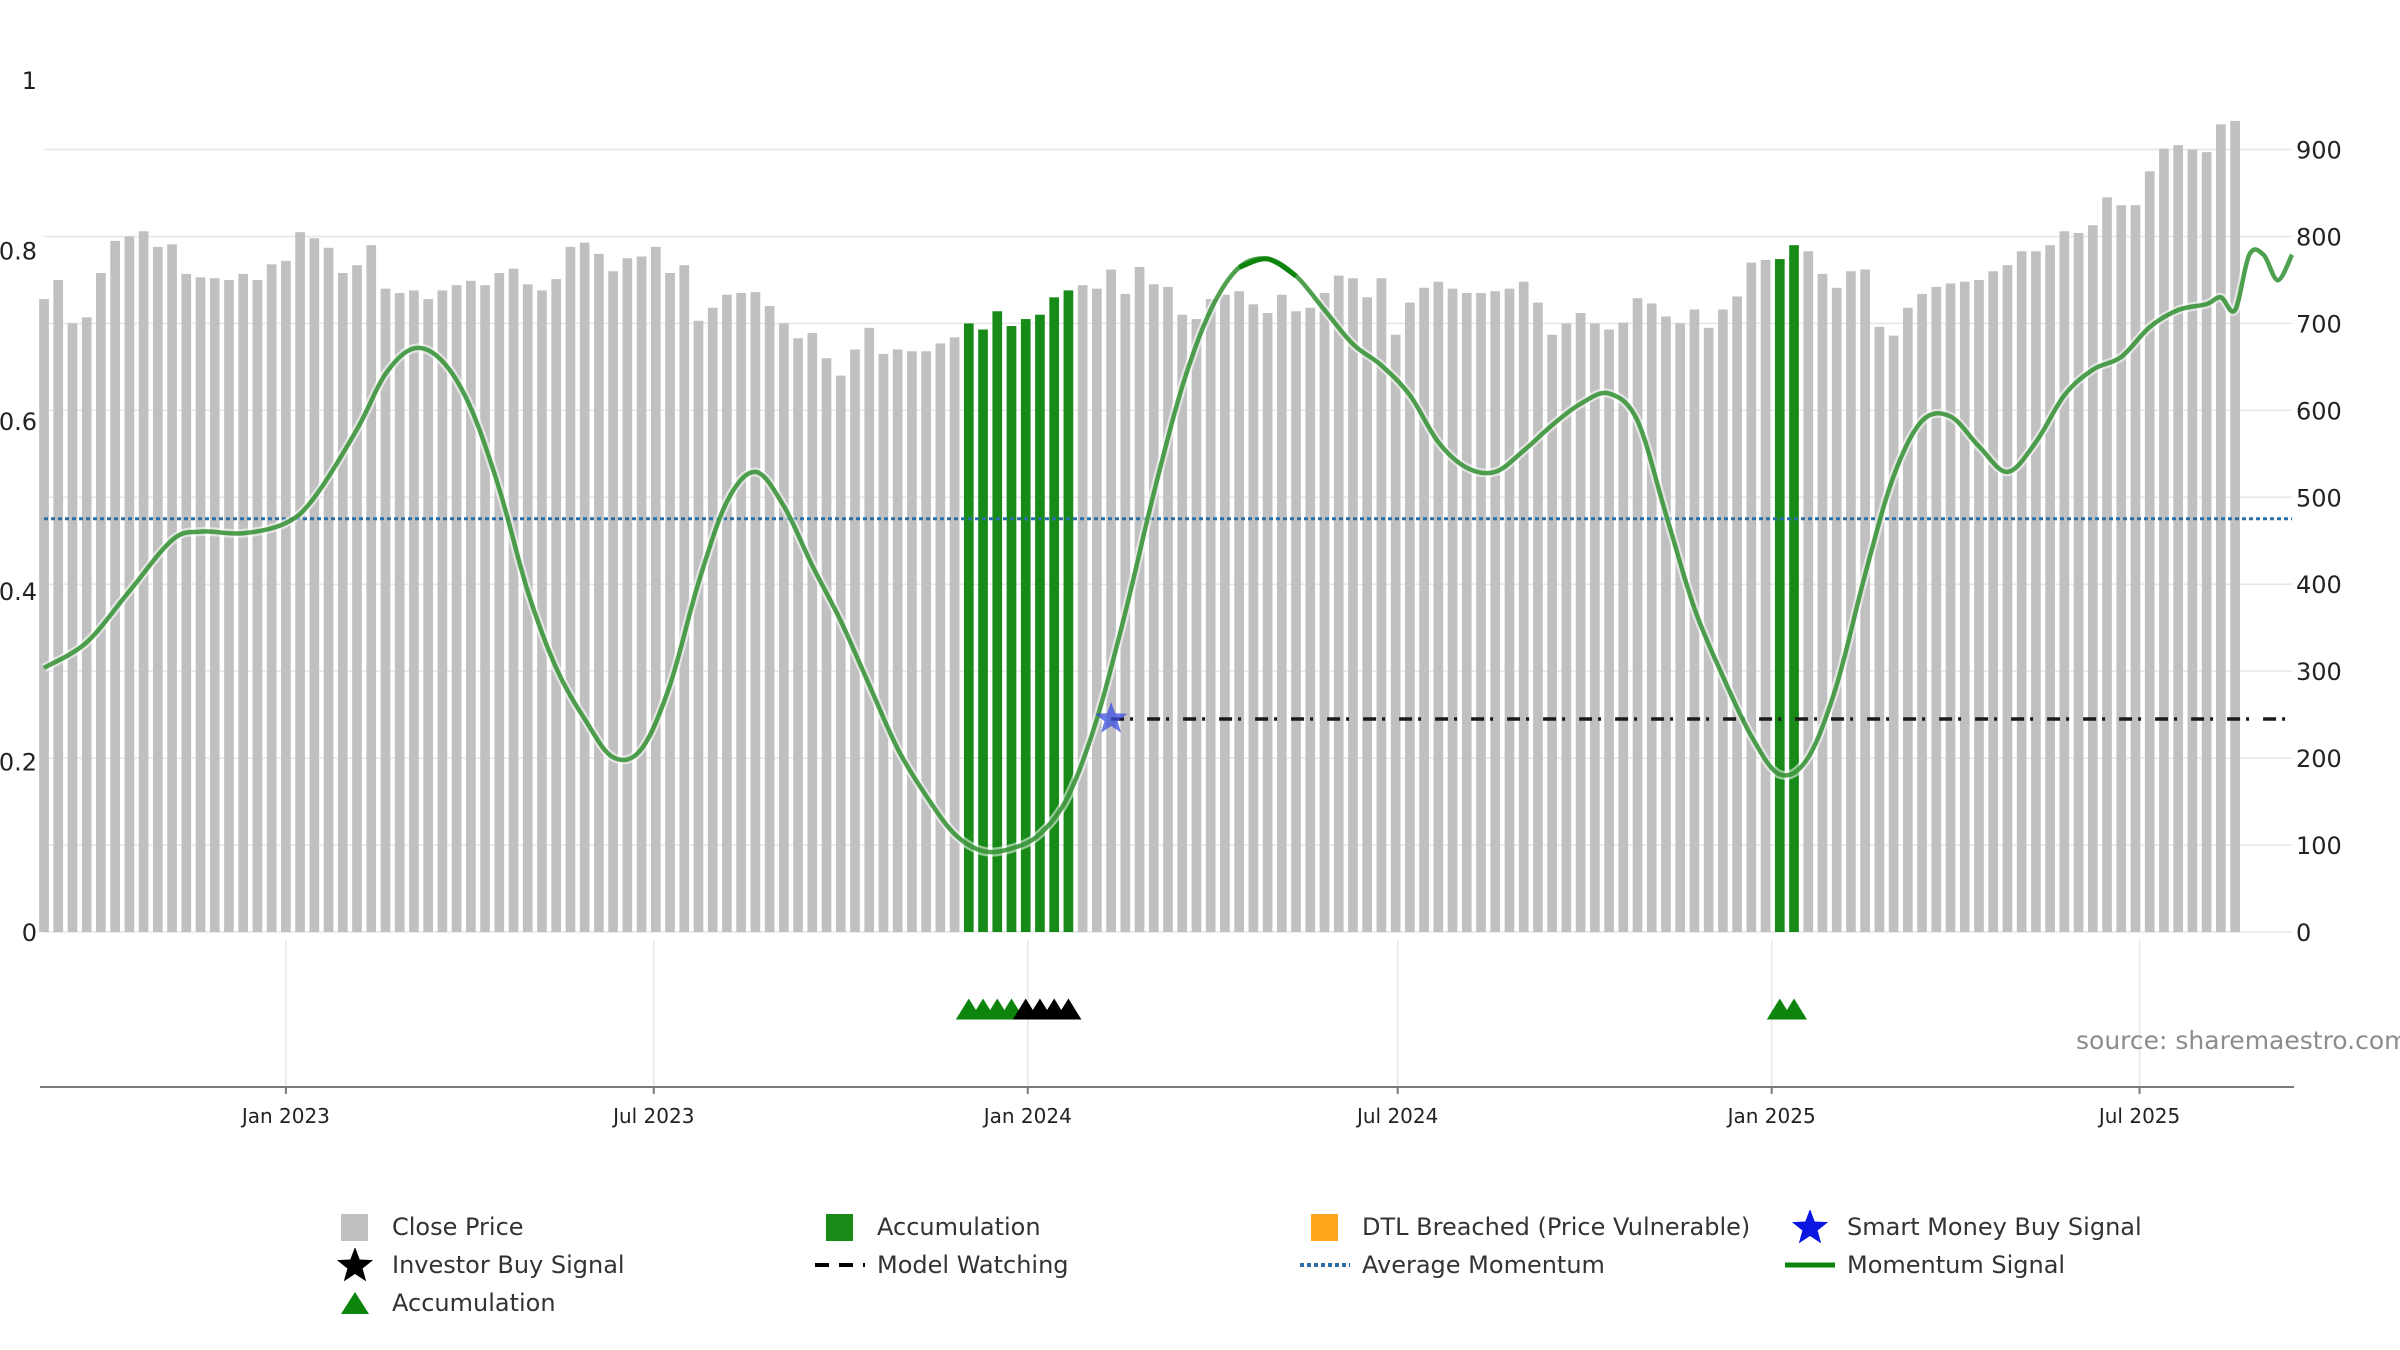 The height and width of the screenshot is (1350, 2400). What do you see at coordinates (2319, 151) in the screenshot?
I see `right-tick-label: 900` at bounding box center [2319, 151].